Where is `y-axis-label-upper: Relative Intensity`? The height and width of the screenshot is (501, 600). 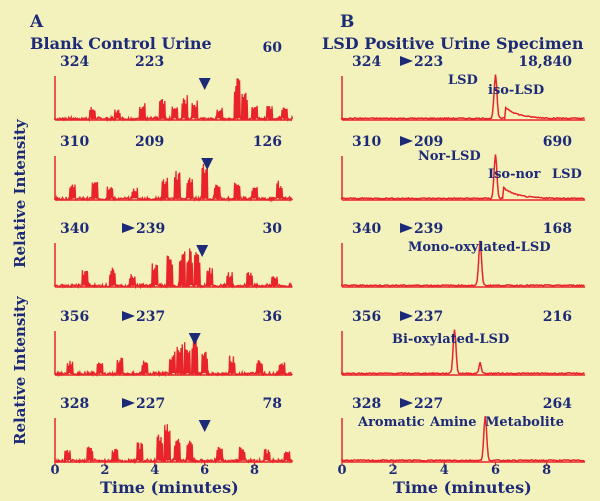 y-axis-label-upper: Relative Intensity is located at coordinates (20, 193).